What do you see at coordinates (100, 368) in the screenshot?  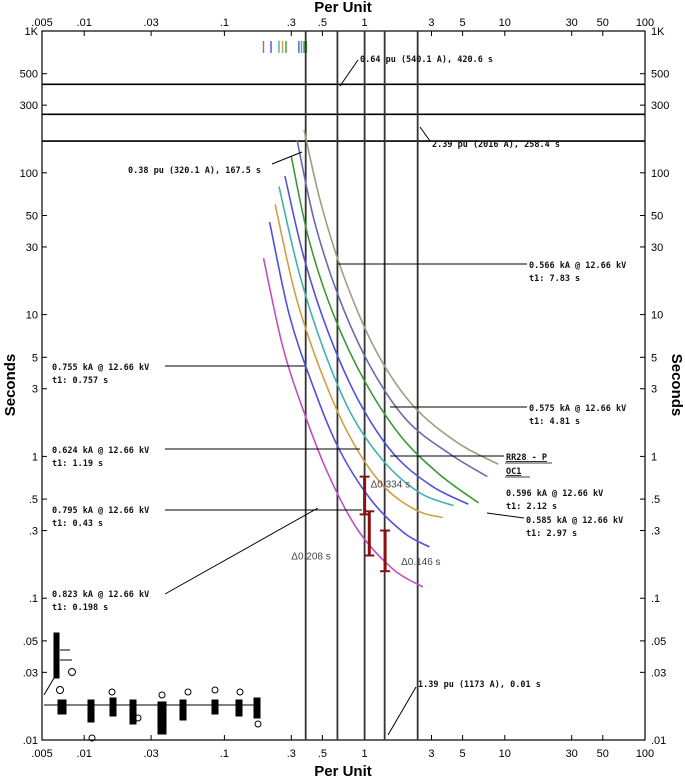 I see `annotation-label: 0.755 kA @ 12.66 kV` at bounding box center [100, 368].